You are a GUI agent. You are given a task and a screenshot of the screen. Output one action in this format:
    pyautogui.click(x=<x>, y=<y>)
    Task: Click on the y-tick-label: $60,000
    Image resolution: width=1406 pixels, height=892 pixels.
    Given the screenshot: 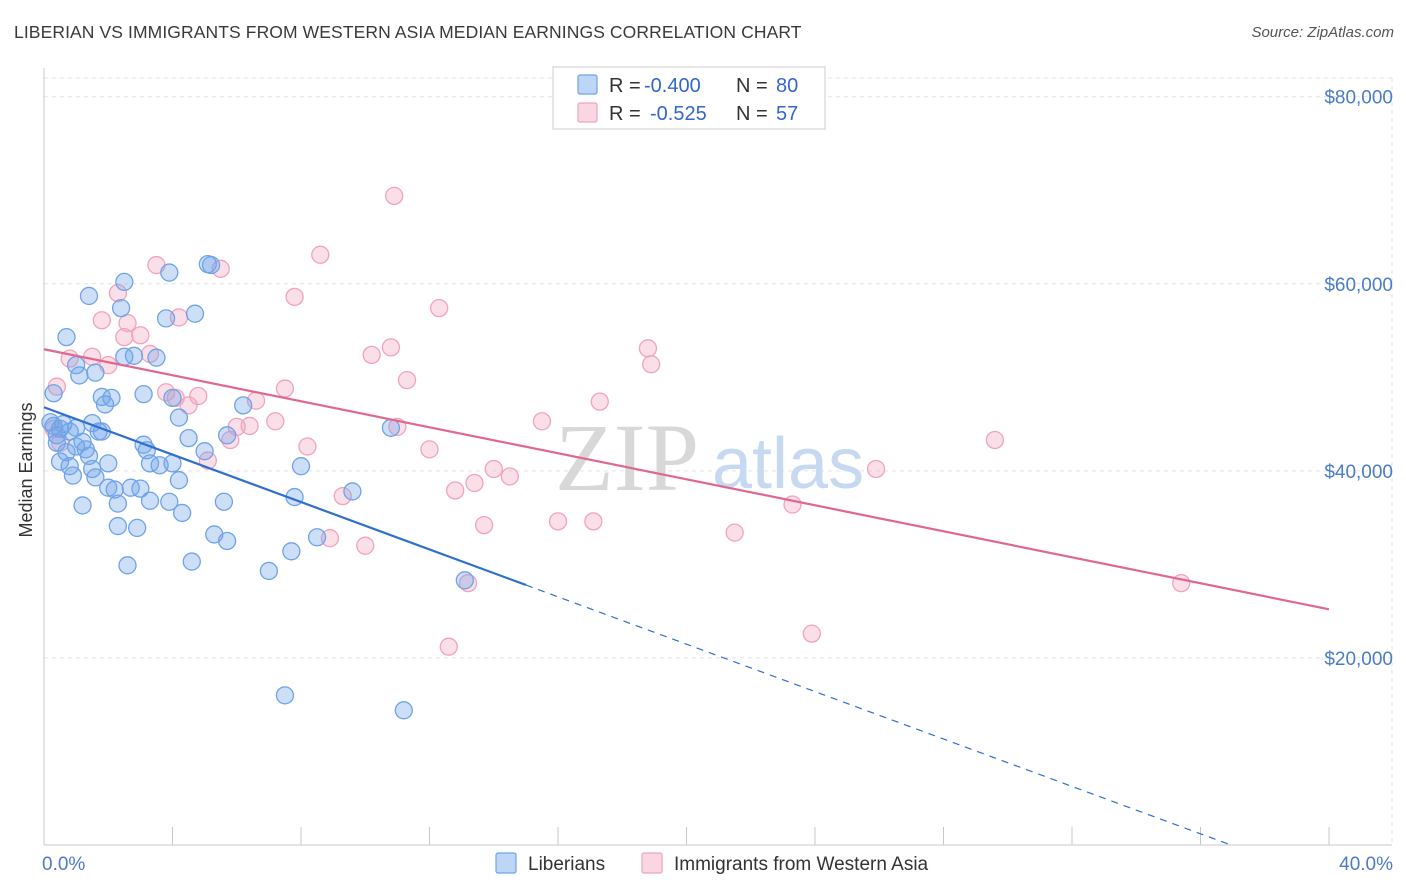 What is the action you would take?
    pyautogui.click(x=1358, y=285)
    